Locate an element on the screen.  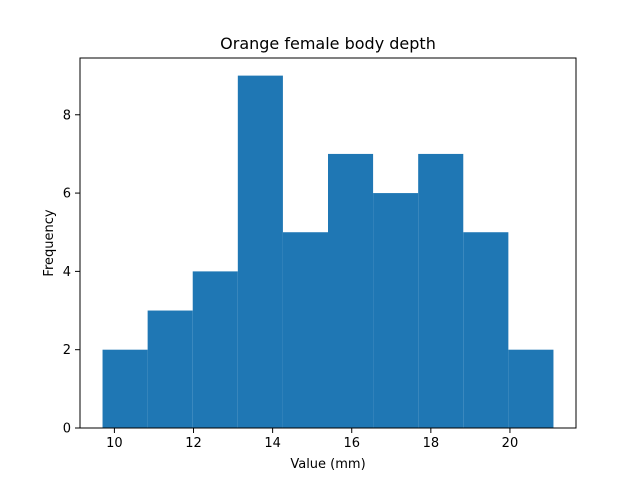
y-tick-label: 6 is located at coordinates (67, 194).